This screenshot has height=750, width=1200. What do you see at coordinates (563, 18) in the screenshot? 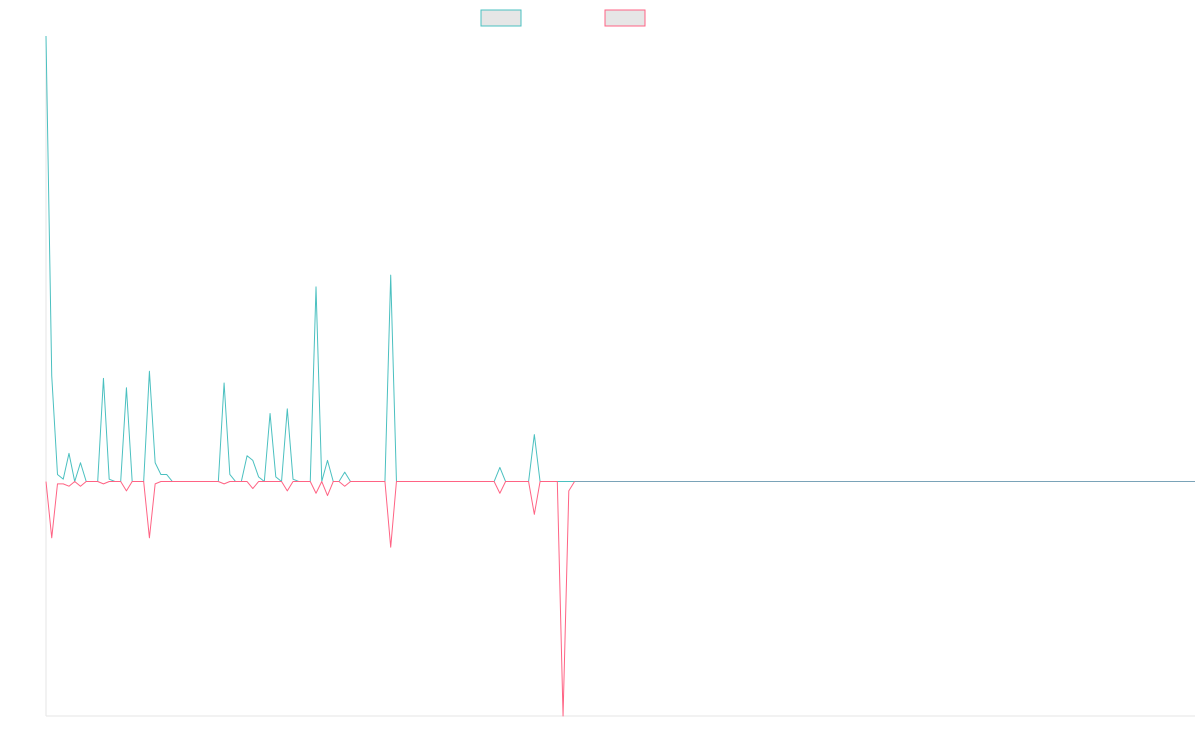
I see `legend` at bounding box center [563, 18].